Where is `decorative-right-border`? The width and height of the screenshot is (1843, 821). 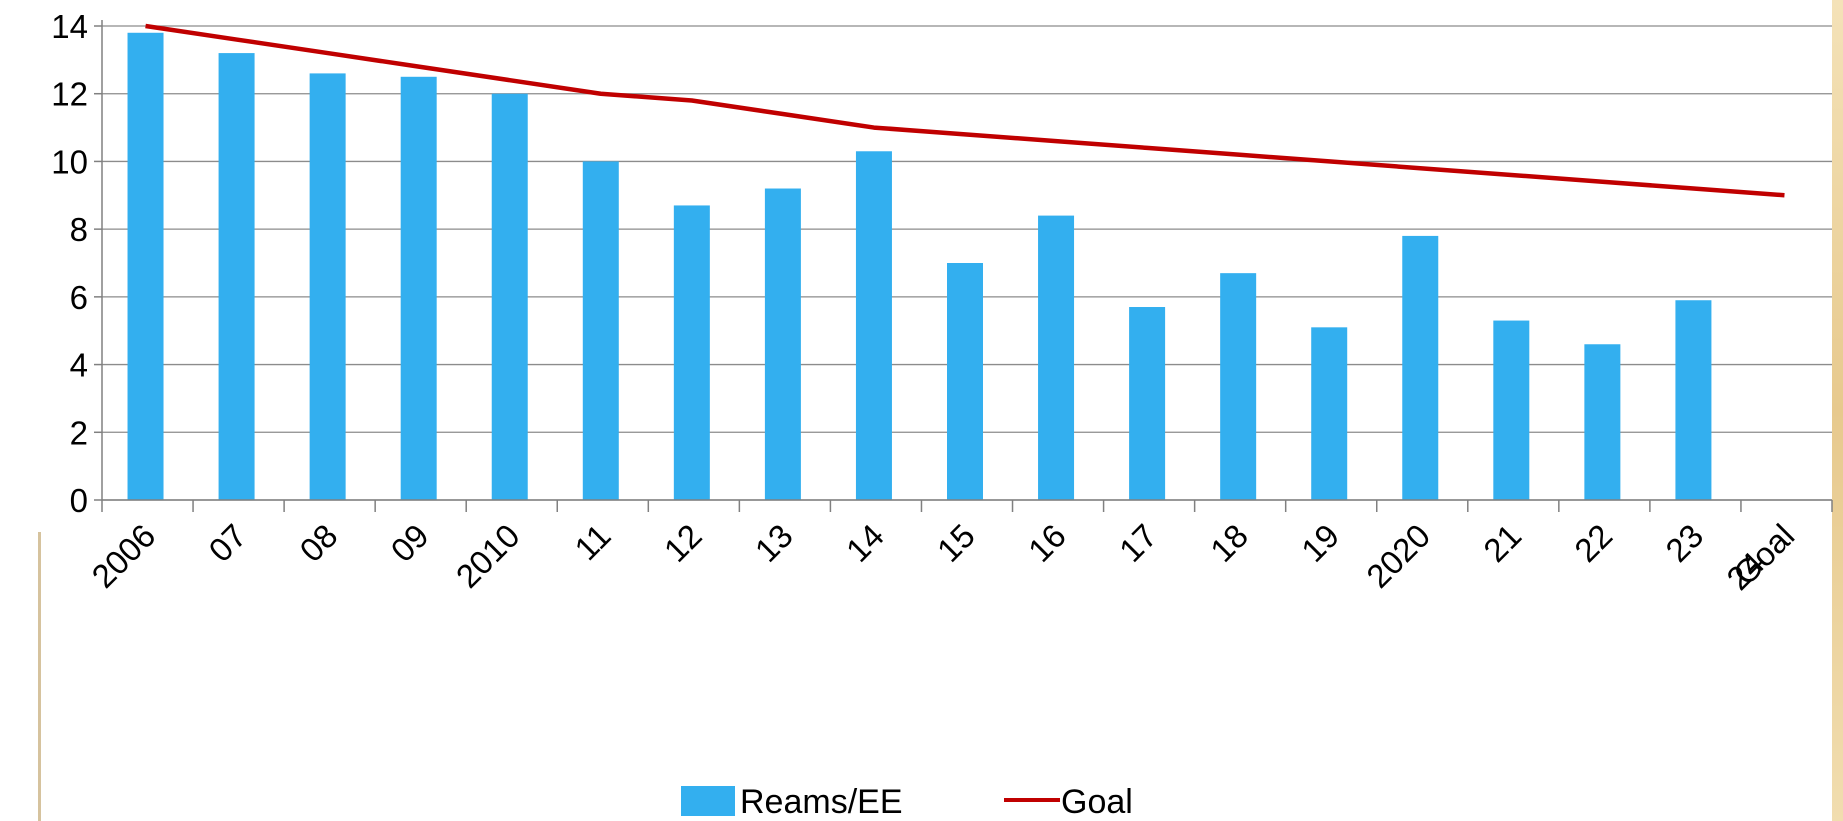 decorative-right-border is located at coordinates (1837, 410).